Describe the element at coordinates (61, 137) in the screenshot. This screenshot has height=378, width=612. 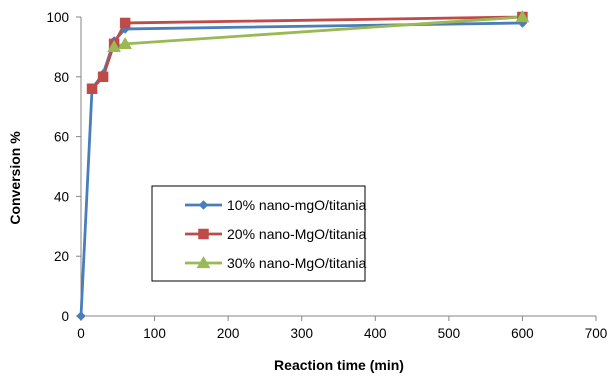
I see `y-tick-label: 60` at that location.